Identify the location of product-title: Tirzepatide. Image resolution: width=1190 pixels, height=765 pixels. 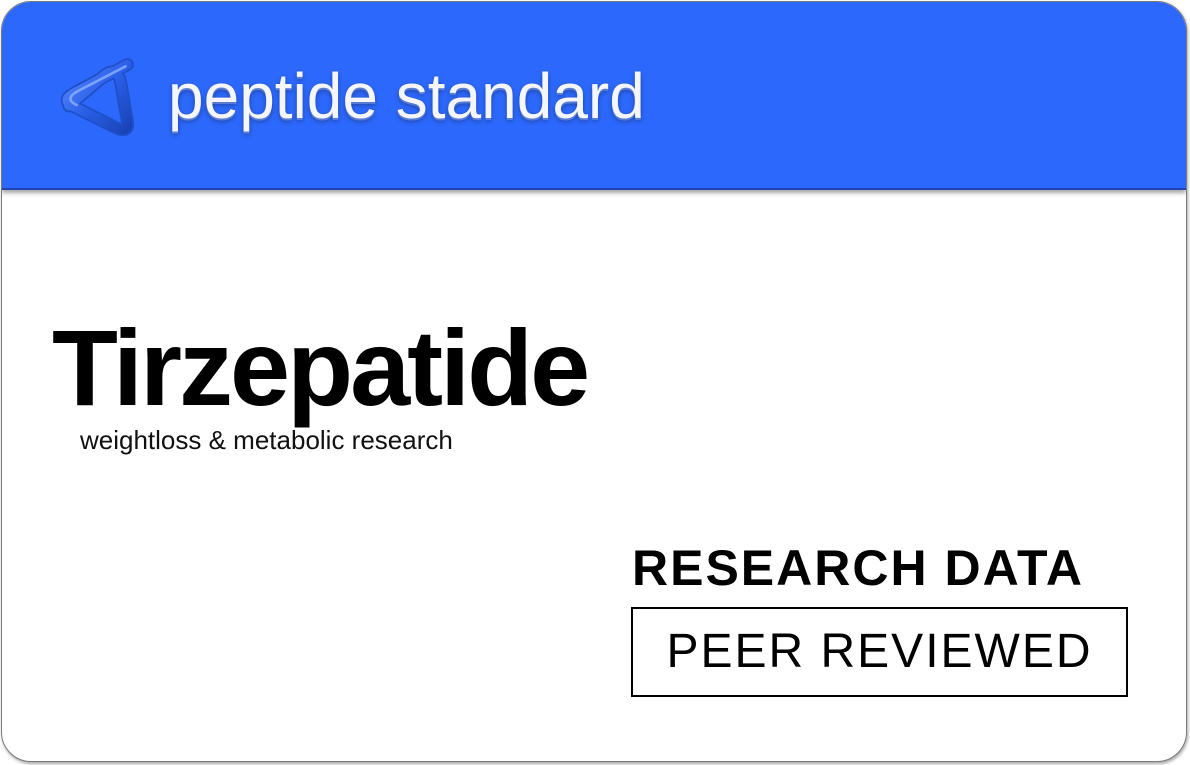
(321, 367).